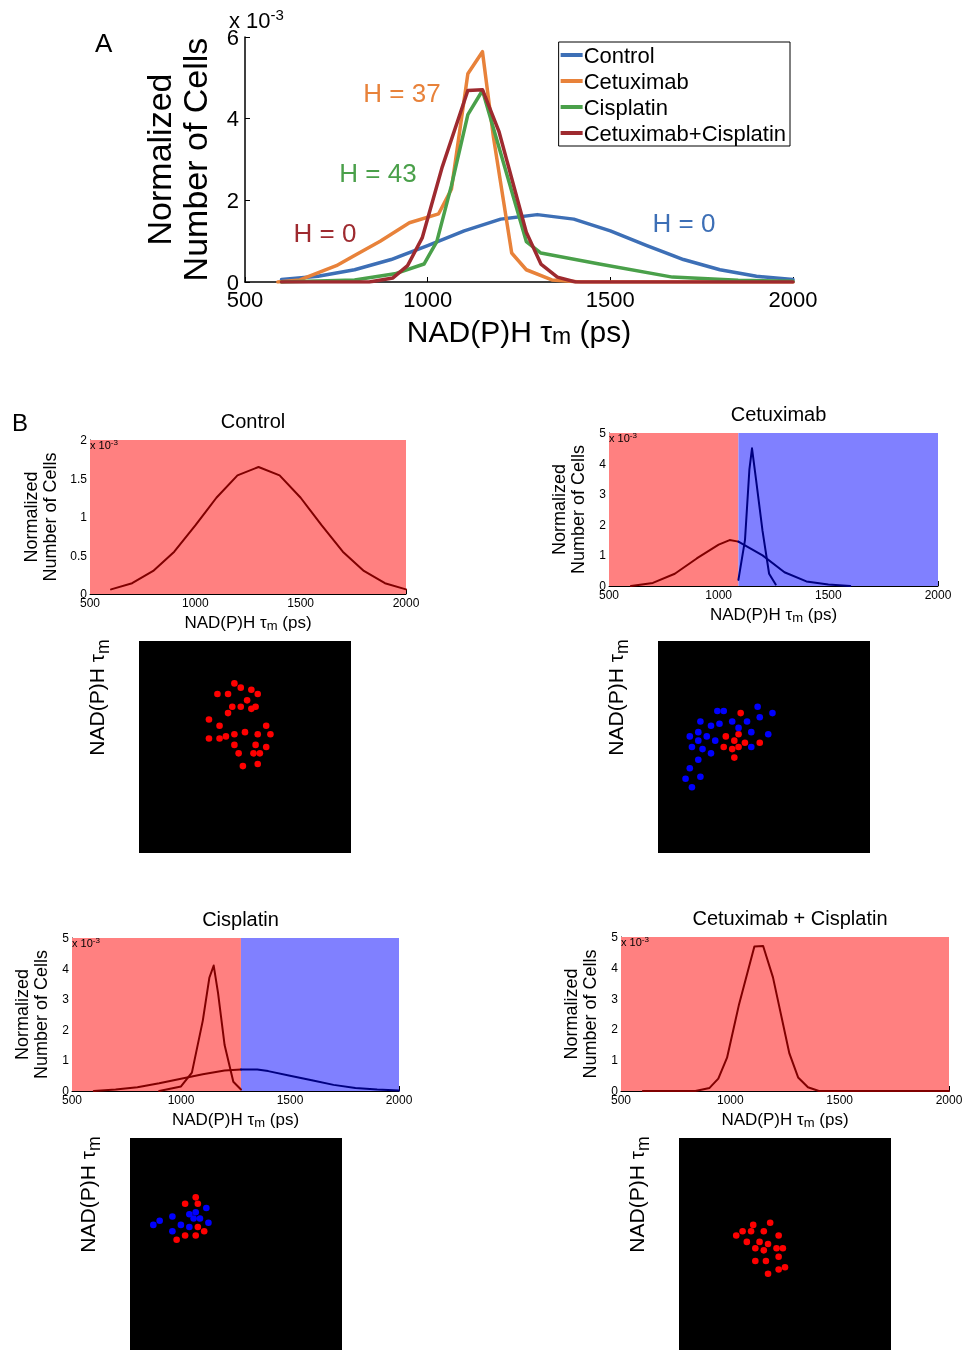 The image size is (969, 1350). Describe the element at coordinates (684, 133) in the screenshot. I see `legend-label: Cetuximab+Cisplatin` at that location.